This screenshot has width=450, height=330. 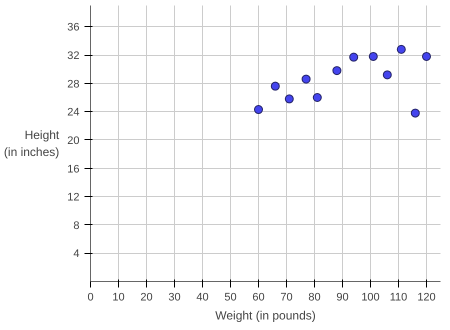 I want to click on x-tick-label: 100, so click(x=370, y=298).